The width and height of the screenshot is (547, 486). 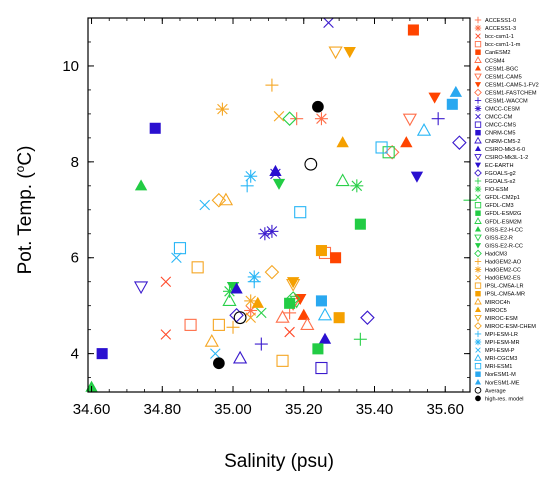 What do you see at coordinates (478, 124) in the screenshot?
I see `legend-marker-cmcc-cms` at bounding box center [478, 124].